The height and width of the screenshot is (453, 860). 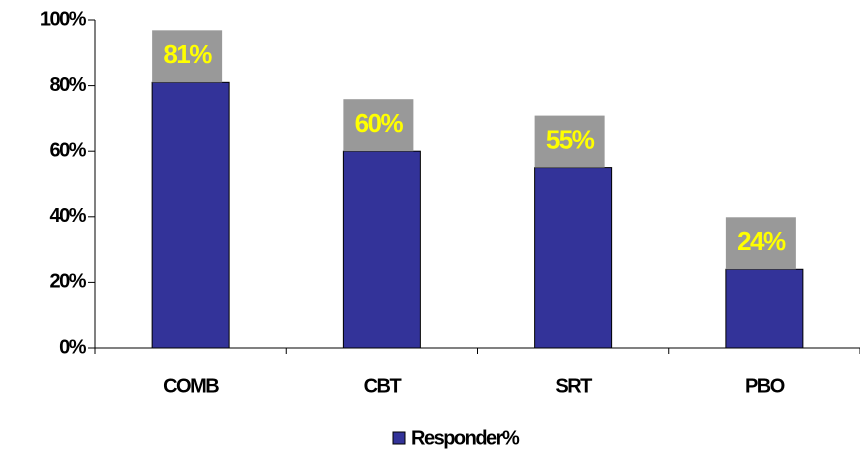 What do you see at coordinates (383, 386) in the screenshot?
I see `x-tick-label: CBT` at bounding box center [383, 386].